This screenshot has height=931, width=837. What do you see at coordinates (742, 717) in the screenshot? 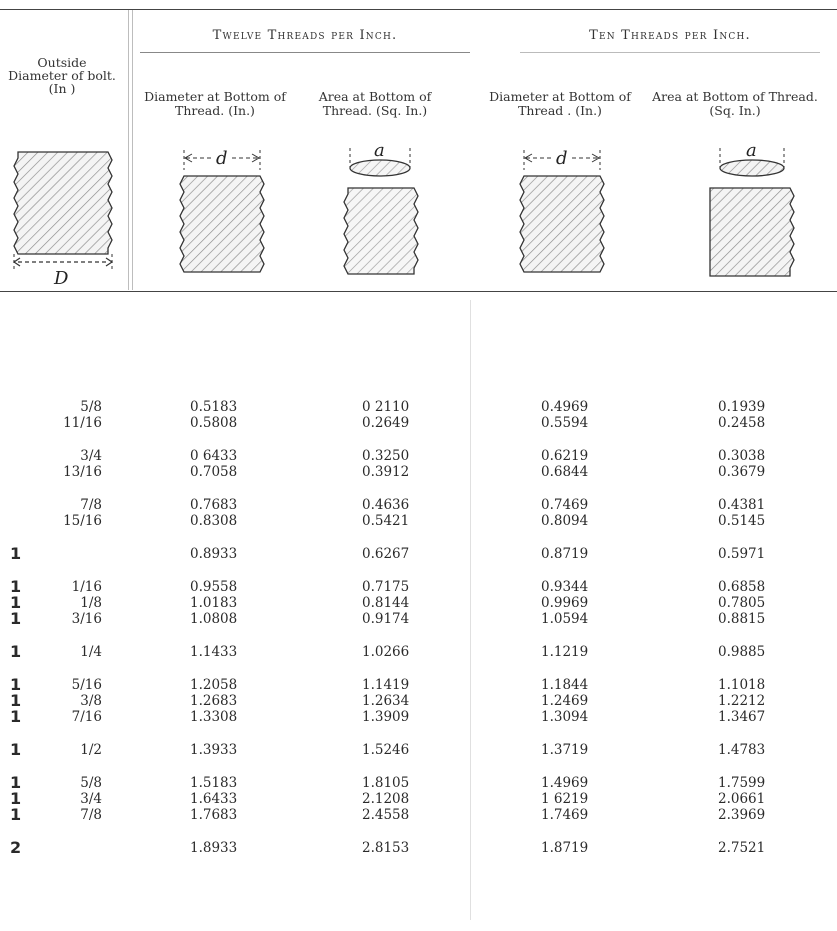
I see `area-ten-cell: 1.3467` at bounding box center [742, 717].